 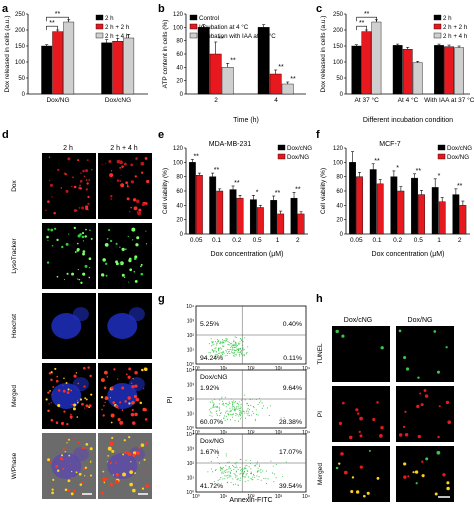 I want to click on legend-entry: Dox/NG, so click(x=458, y=157).